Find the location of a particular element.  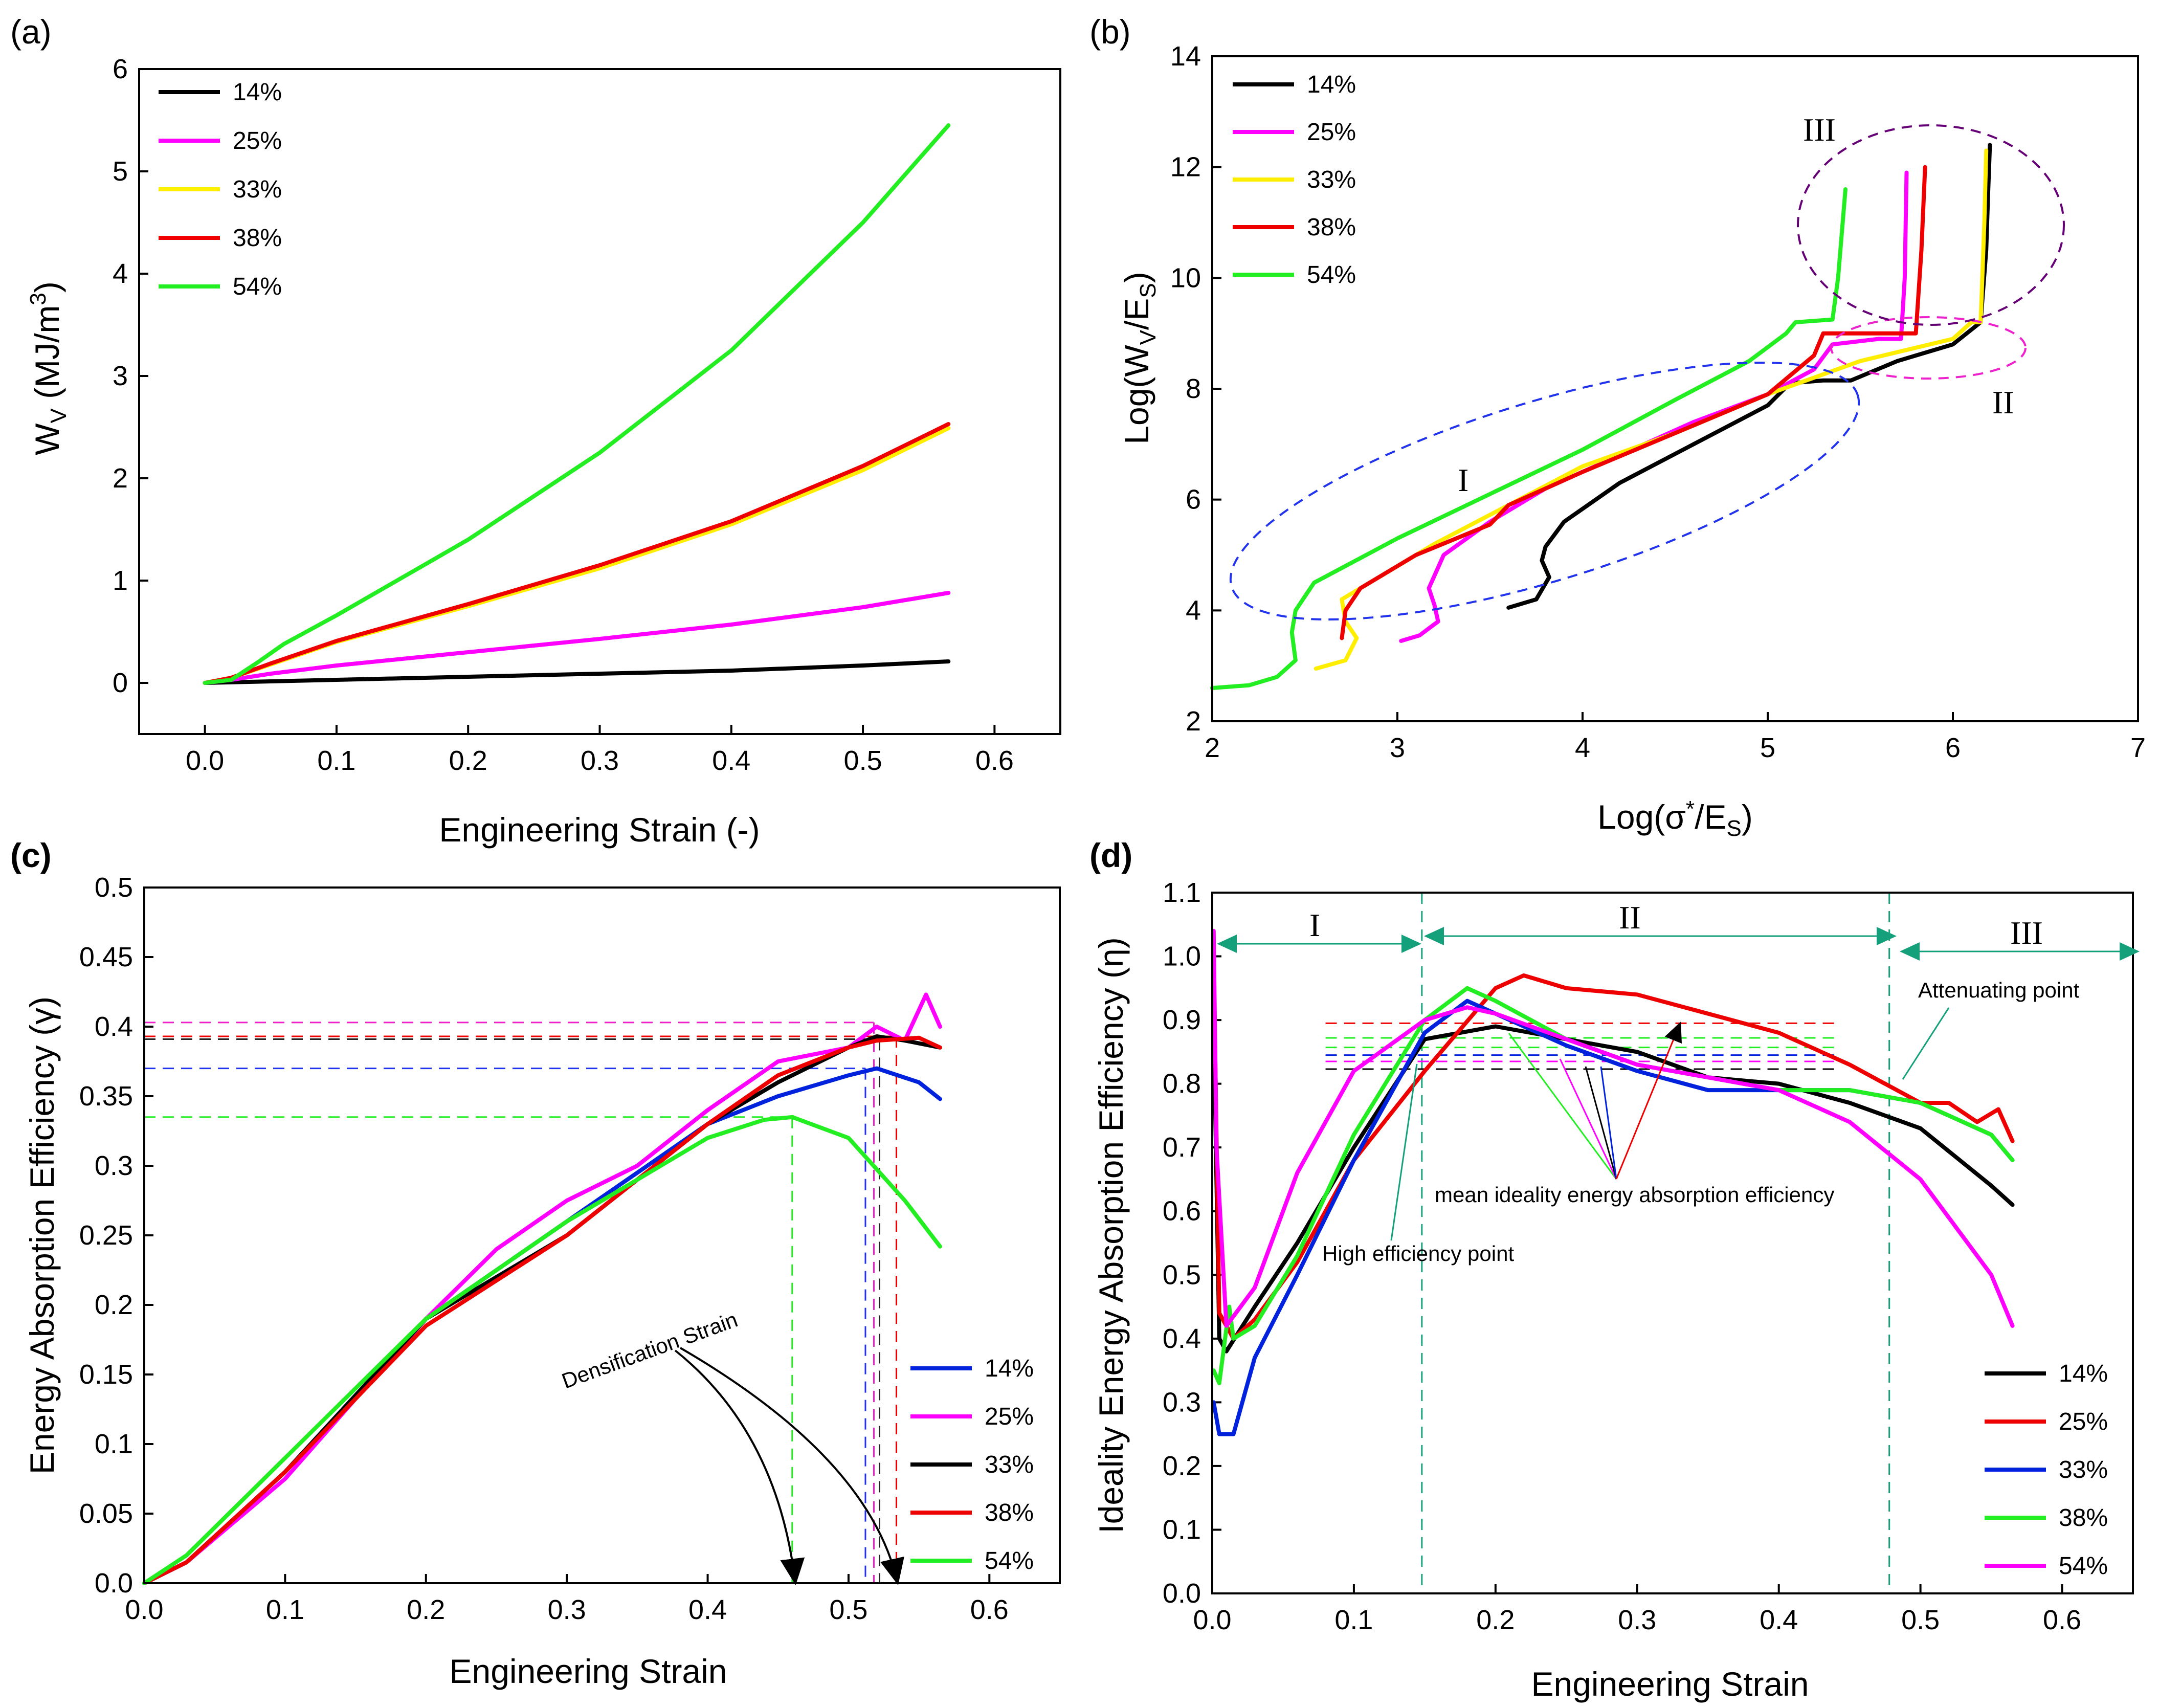

y-tick-label: 0.6 is located at coordinates (1182, 1211).